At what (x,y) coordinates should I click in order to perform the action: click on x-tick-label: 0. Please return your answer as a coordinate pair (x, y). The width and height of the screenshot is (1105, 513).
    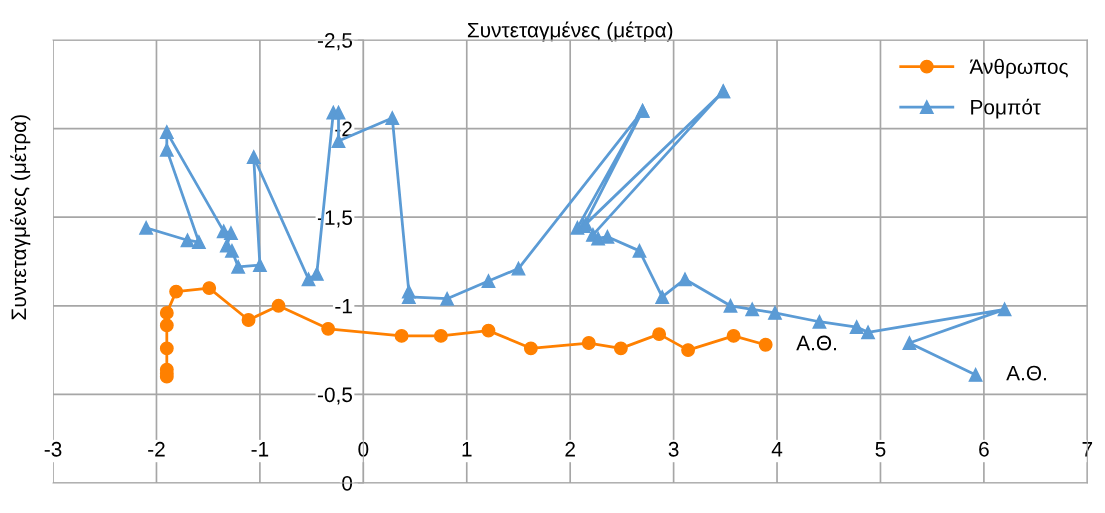
    Looking at the image, I should click on (363, 449).